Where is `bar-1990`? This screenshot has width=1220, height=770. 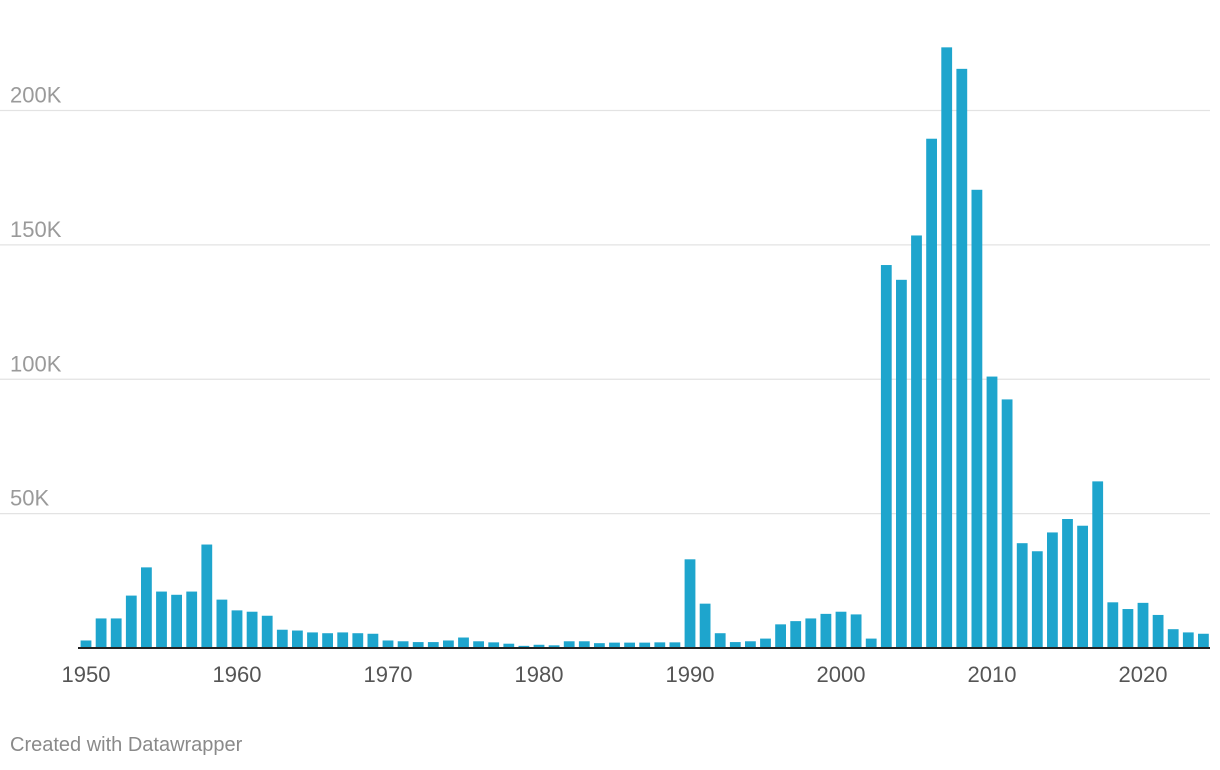
bar-1990 is located at coordinates (690, 603).